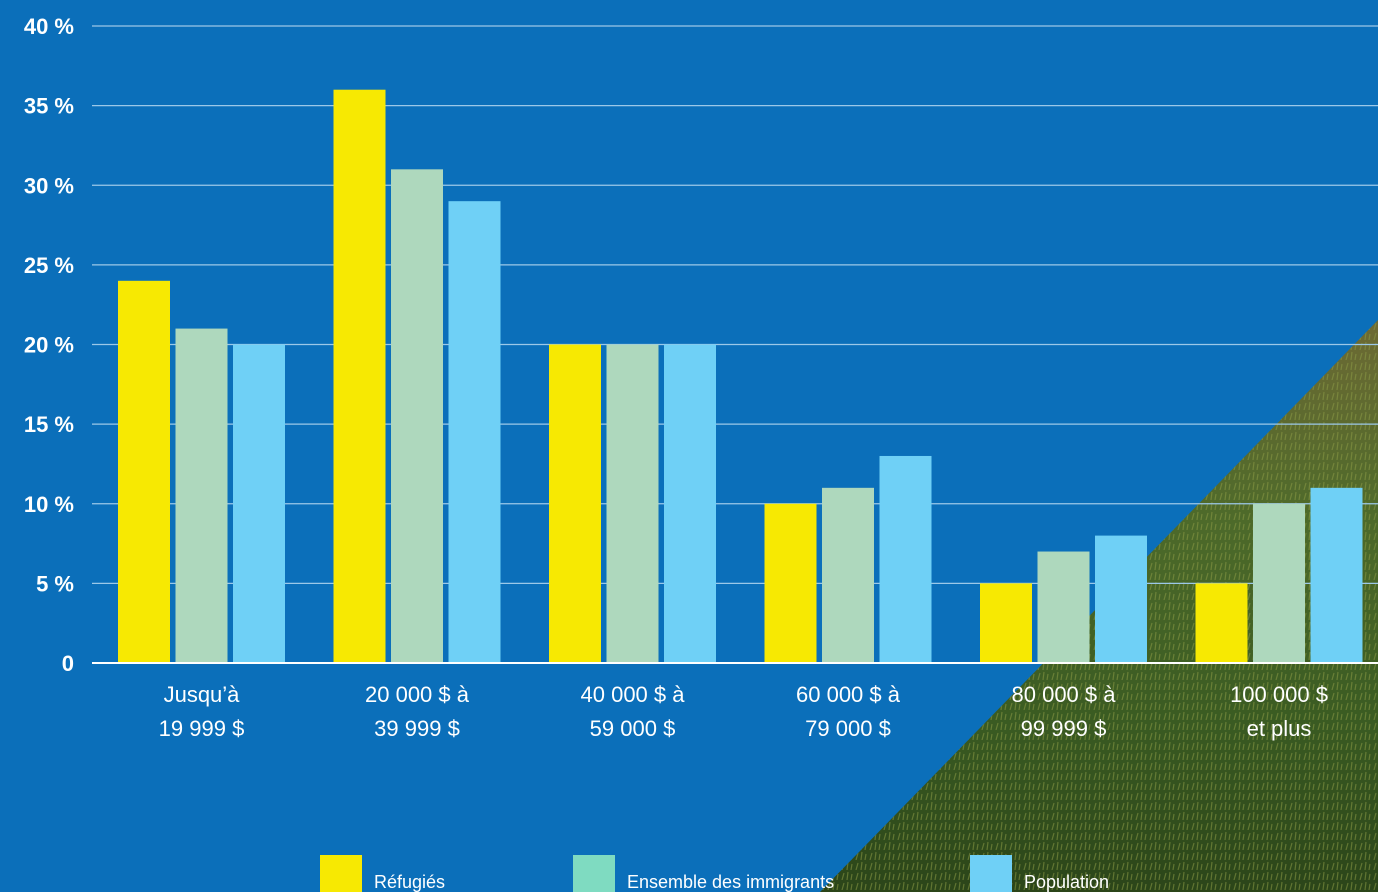 This screenshot has height=892, width=1378. Describe the element at coordinates (633, 694) in the screenshot. I see `x-tick-label: 40 000 $ à` at that location.